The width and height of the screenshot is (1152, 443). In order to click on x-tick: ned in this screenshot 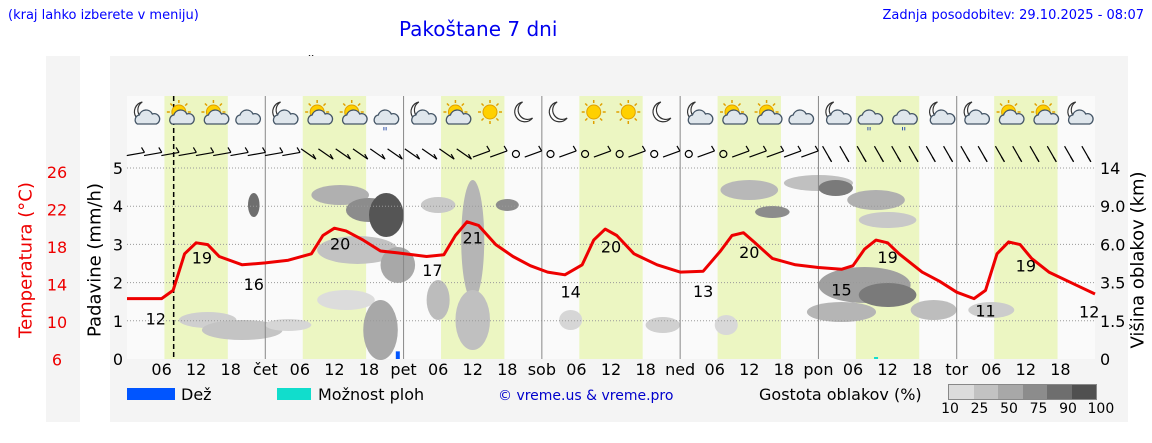, I will do `click(680, 369)`.